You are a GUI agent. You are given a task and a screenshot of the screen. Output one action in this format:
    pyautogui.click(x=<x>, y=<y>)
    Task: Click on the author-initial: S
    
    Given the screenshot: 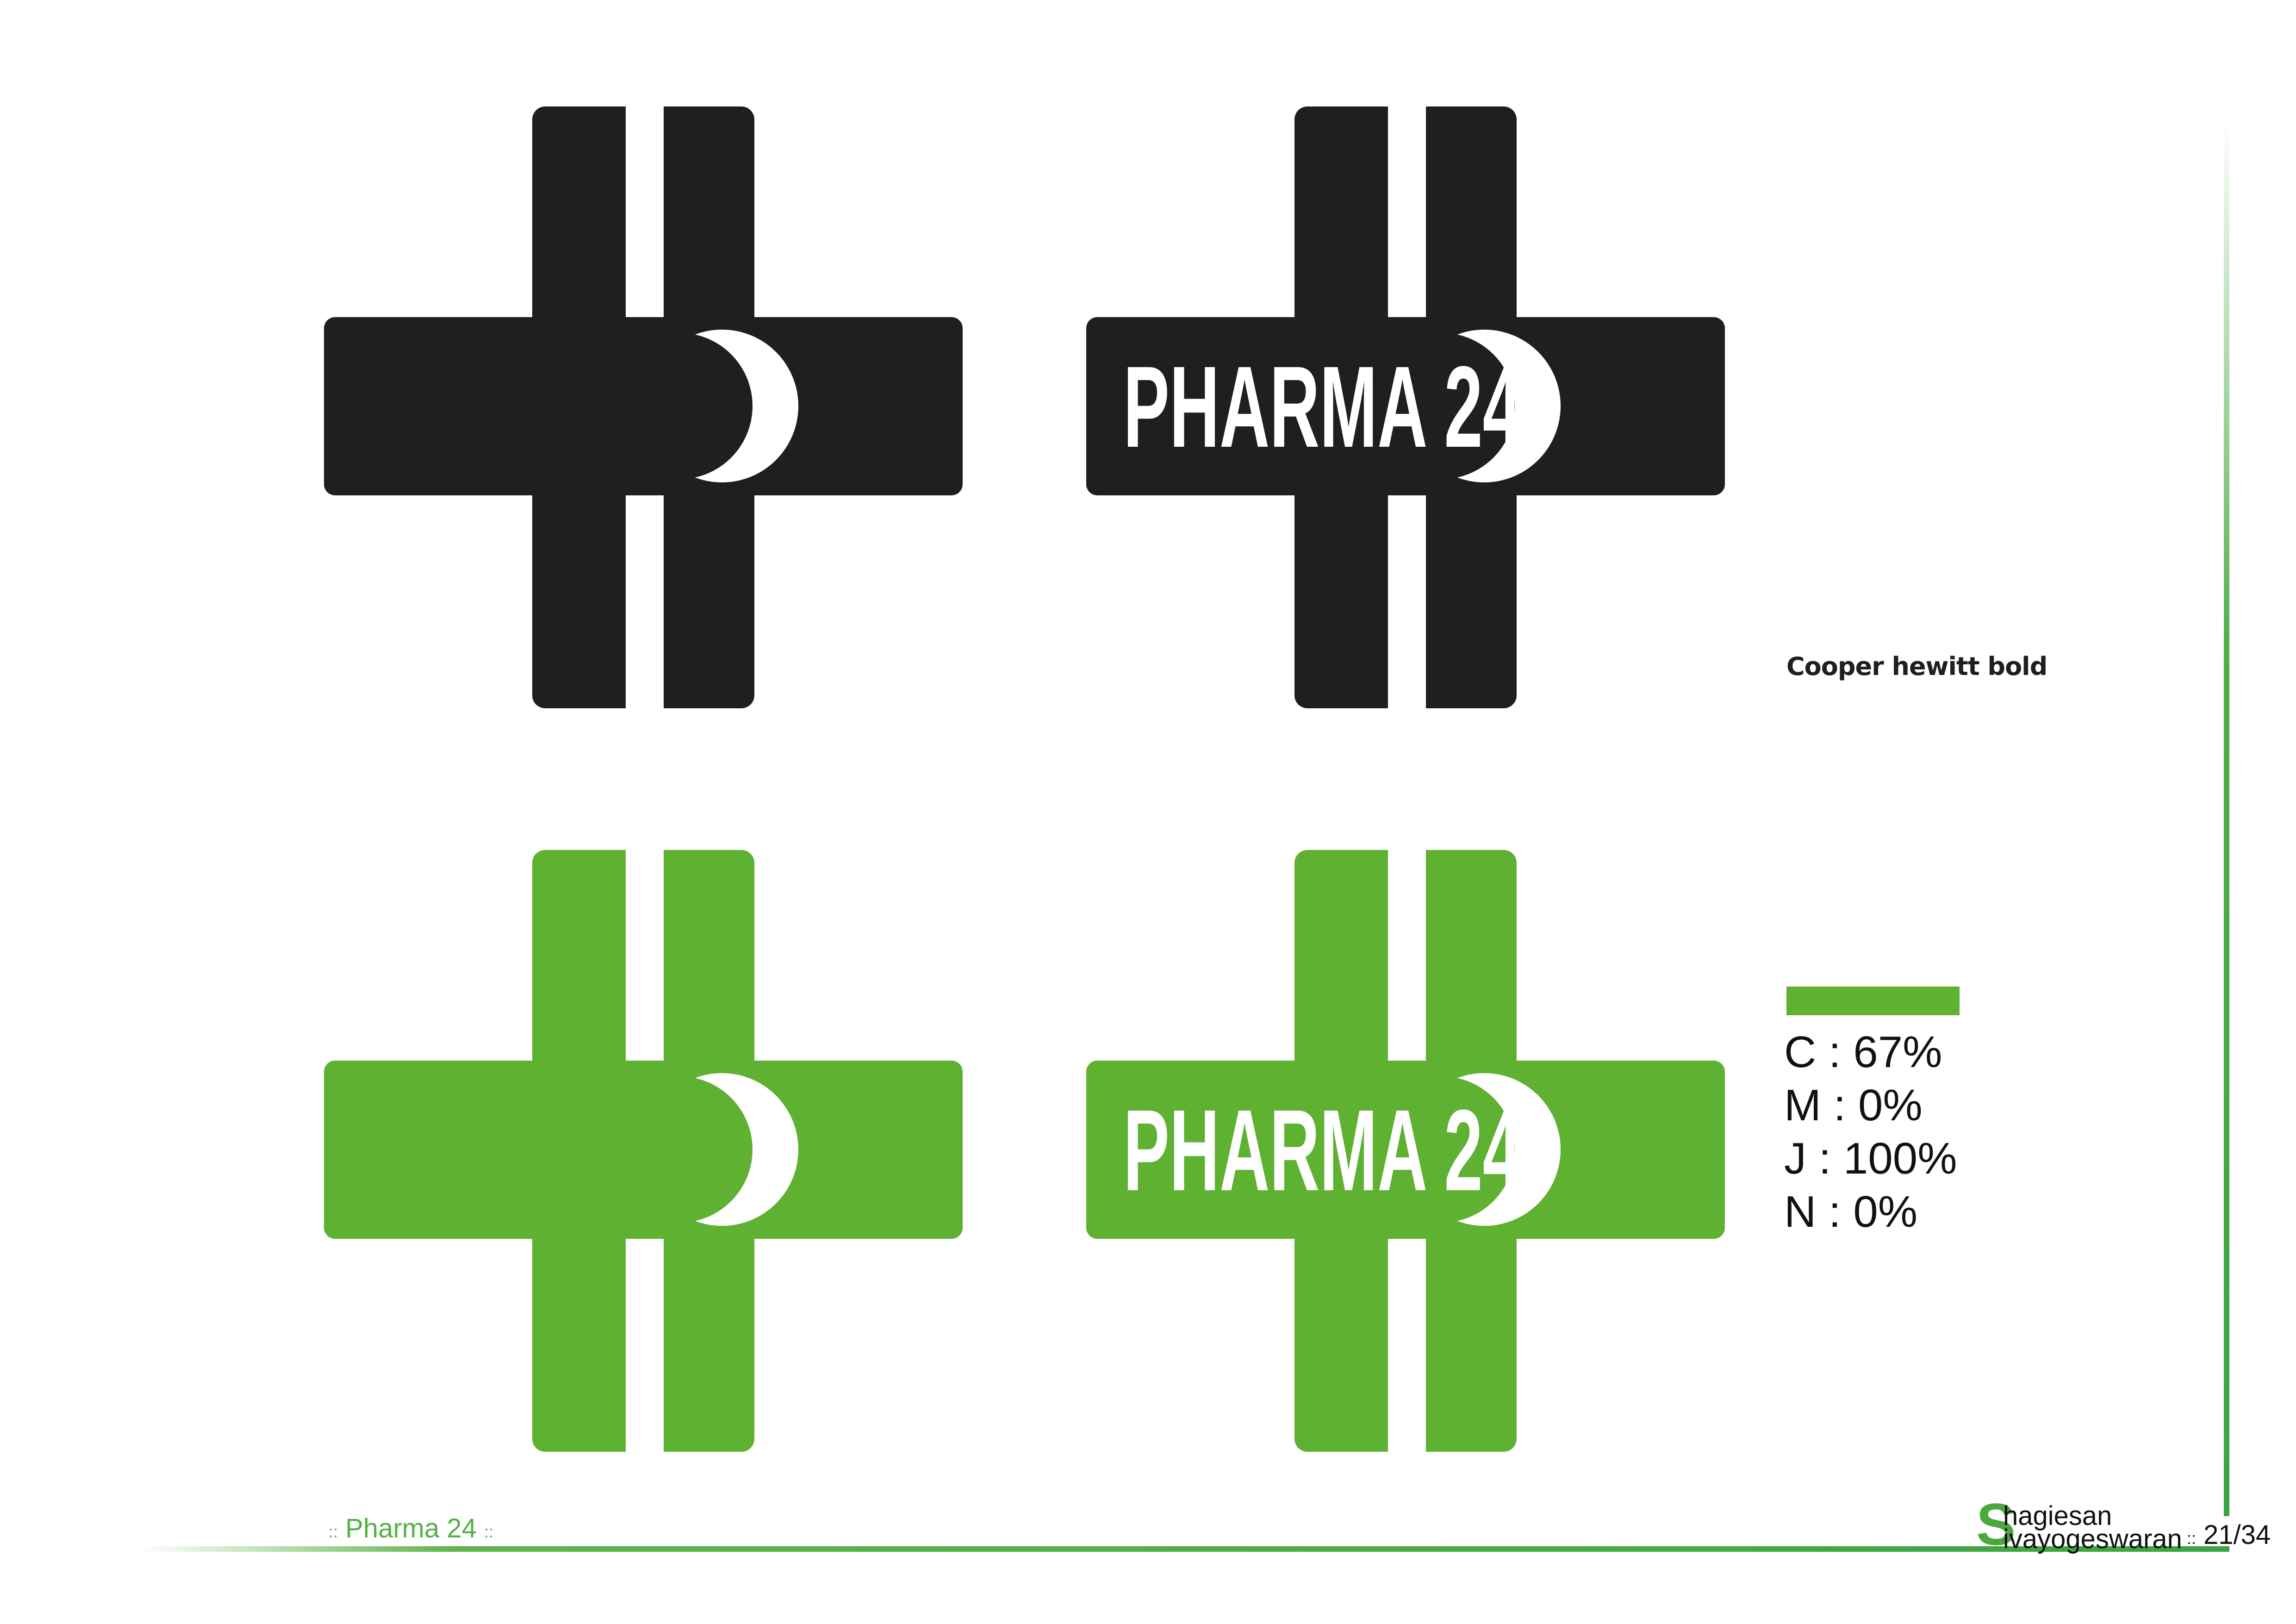 What is the action you would take?
    pyautogui.click(x=1996, y=1525)
    